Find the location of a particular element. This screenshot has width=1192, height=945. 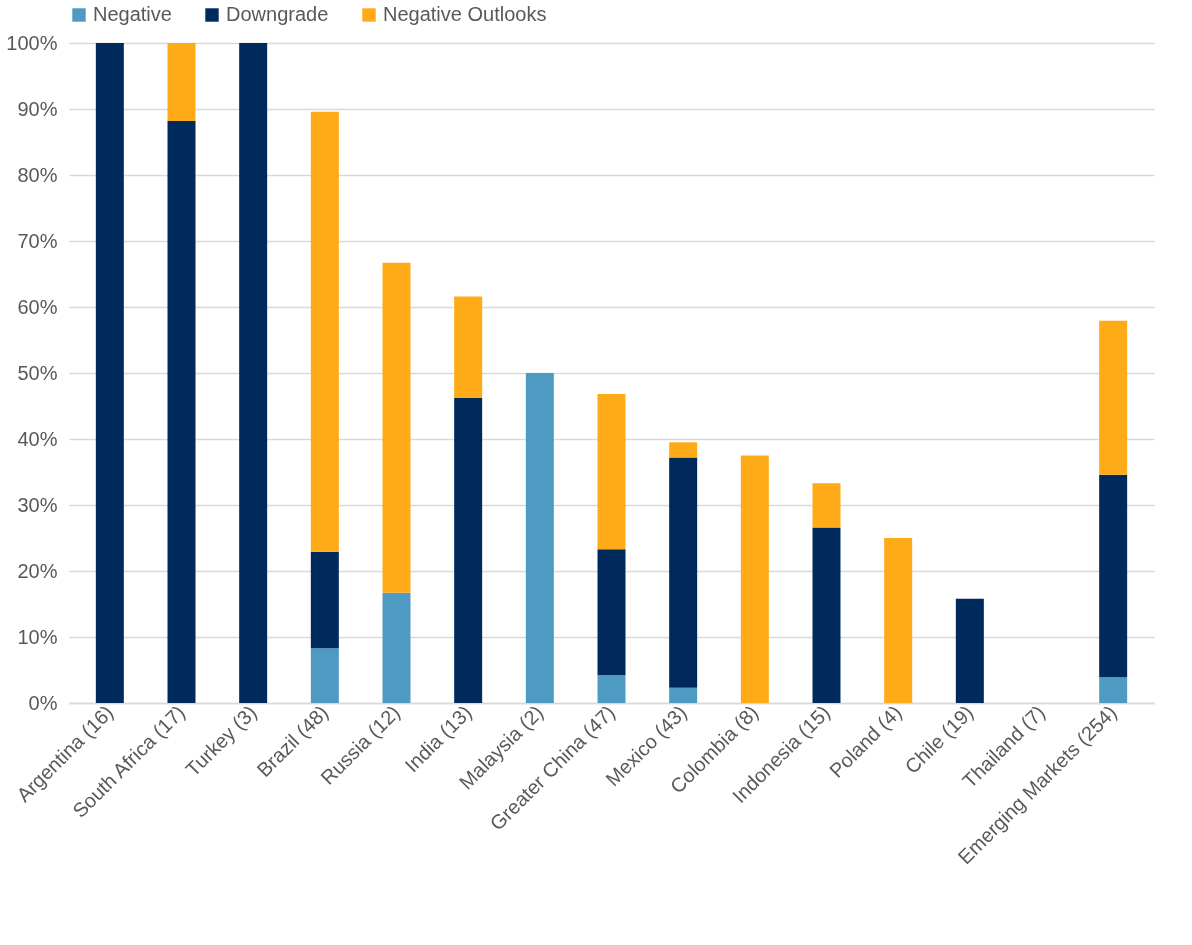

y-tick-label: 70% is located at coordinates (37, 240).